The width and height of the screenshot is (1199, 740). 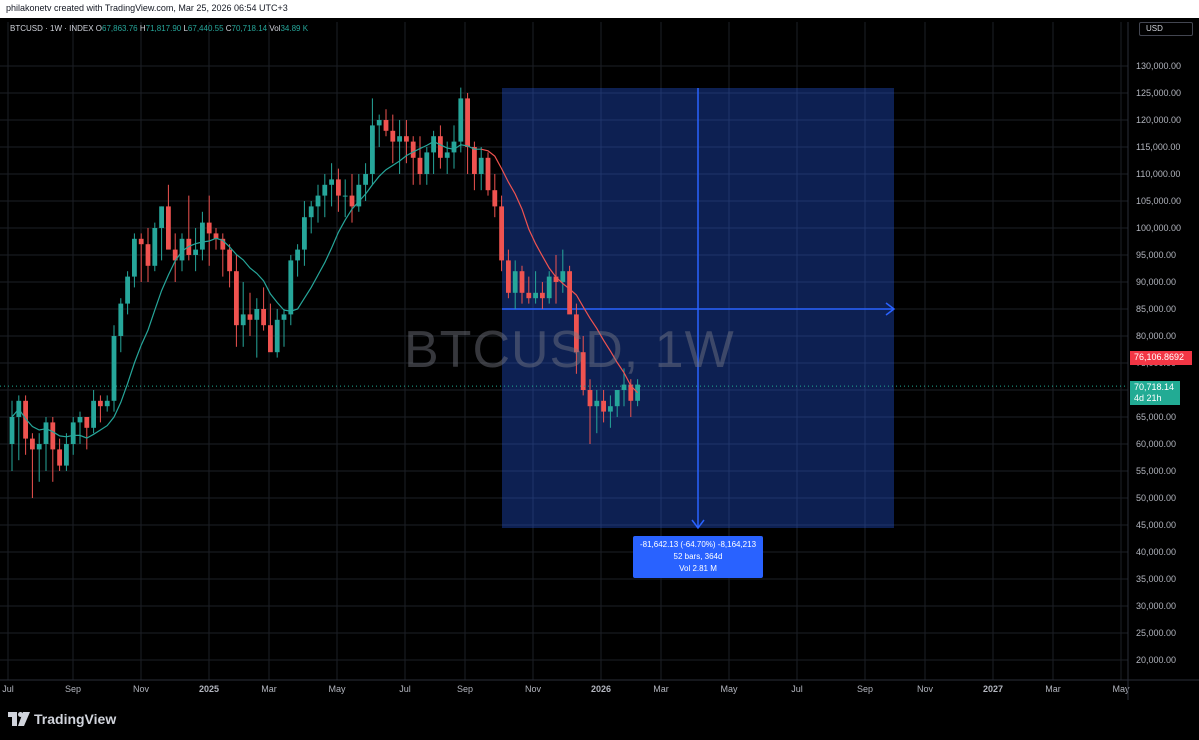 I want to click on time-axis-label: 2027, so click(x=993, y=689).